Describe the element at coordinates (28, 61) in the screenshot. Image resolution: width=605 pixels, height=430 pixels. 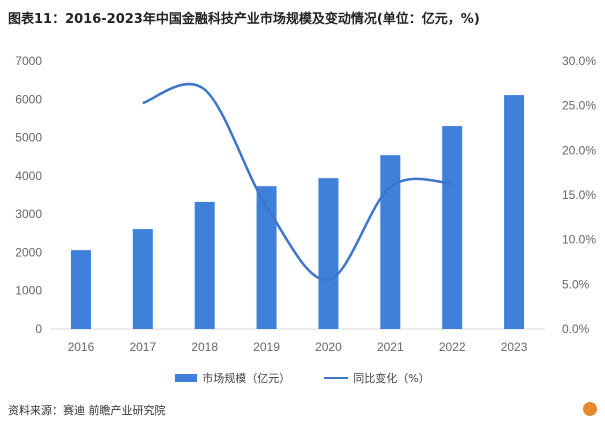
I see `y-left-tick-label: 7000` at that location.